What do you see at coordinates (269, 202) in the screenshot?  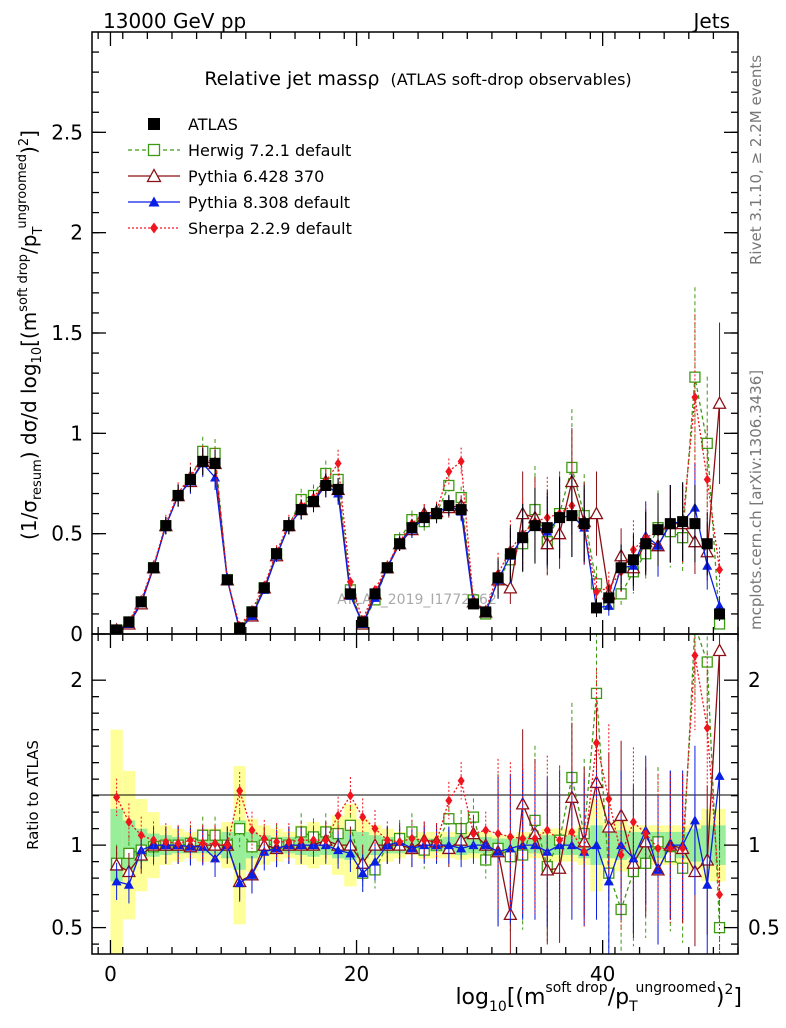 I see `legend-label: Pythia 8.308 default` at bounding box center [269, 202].